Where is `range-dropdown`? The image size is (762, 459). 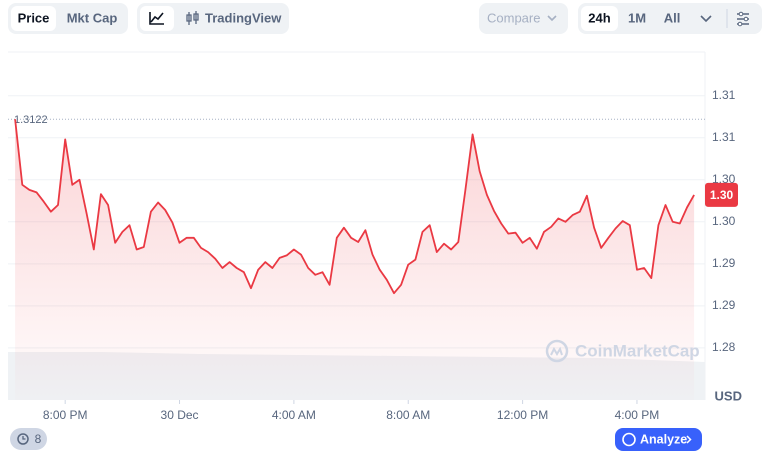 range-dropdown is located at coordinates (706, 19).